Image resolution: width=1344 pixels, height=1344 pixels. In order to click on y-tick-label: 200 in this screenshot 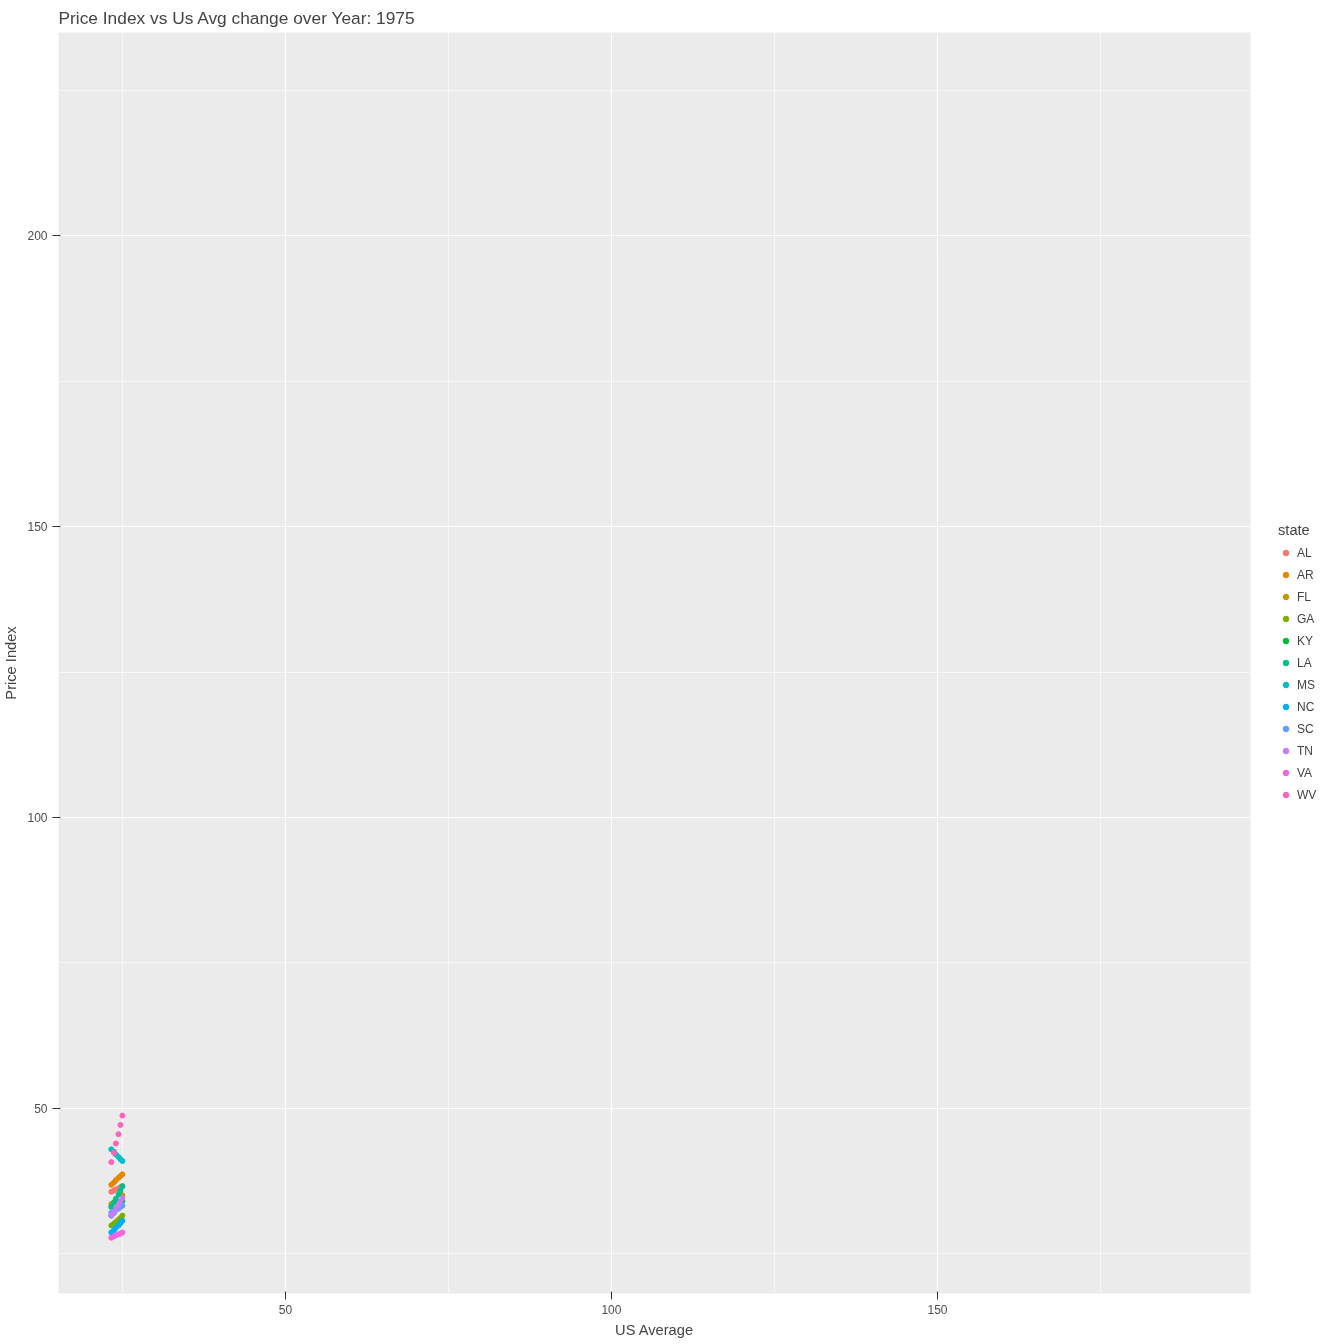, I will do `click(37, 236)`.